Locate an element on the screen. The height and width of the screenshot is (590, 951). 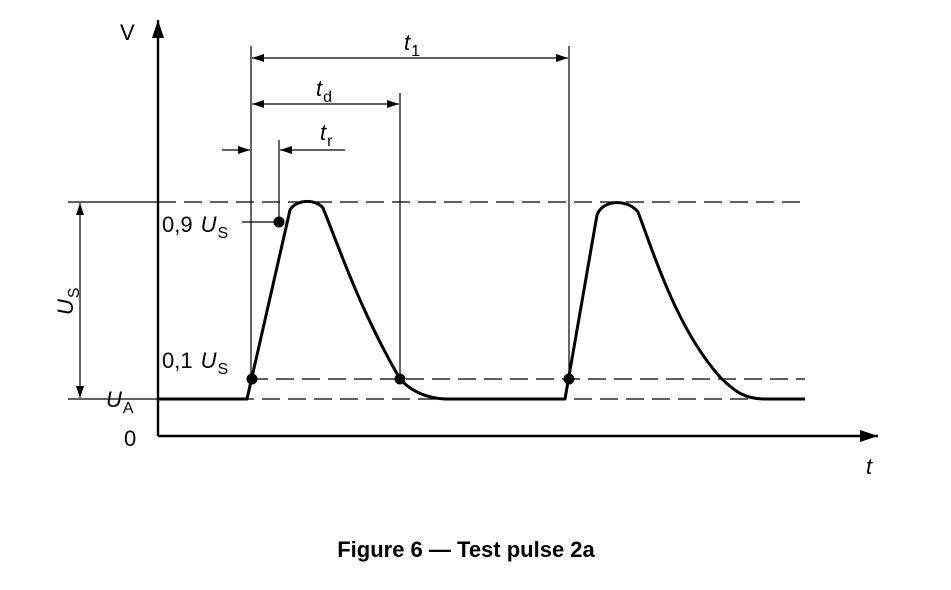
us-label: US is located at coordinates (68, 301).